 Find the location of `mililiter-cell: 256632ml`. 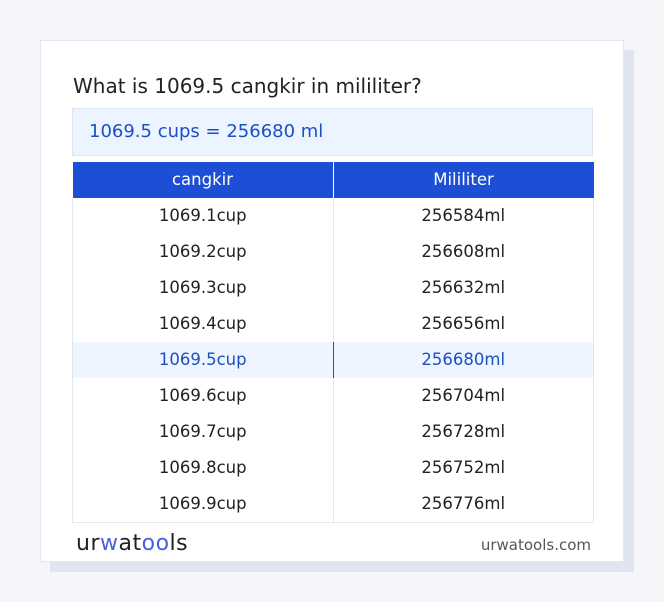

mililiter-cell: 256632ml is located at coordinates (463, 288).